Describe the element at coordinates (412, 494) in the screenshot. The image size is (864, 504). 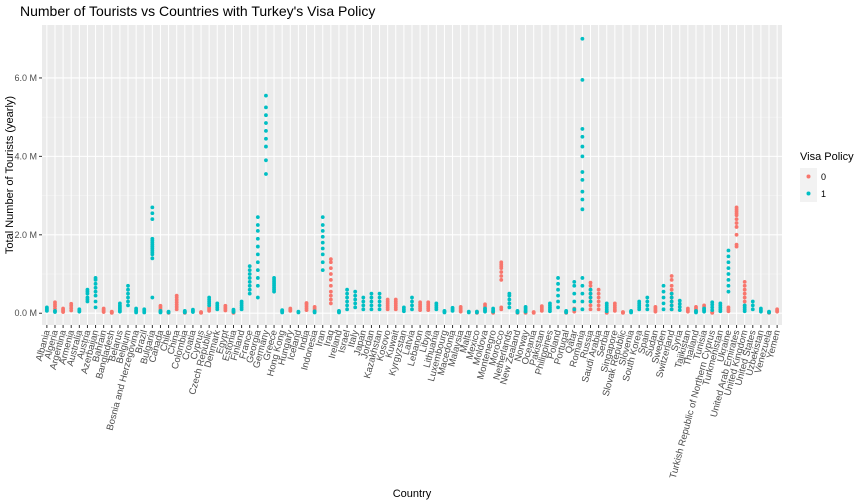
I see `x-axis-title: Country` at that location.